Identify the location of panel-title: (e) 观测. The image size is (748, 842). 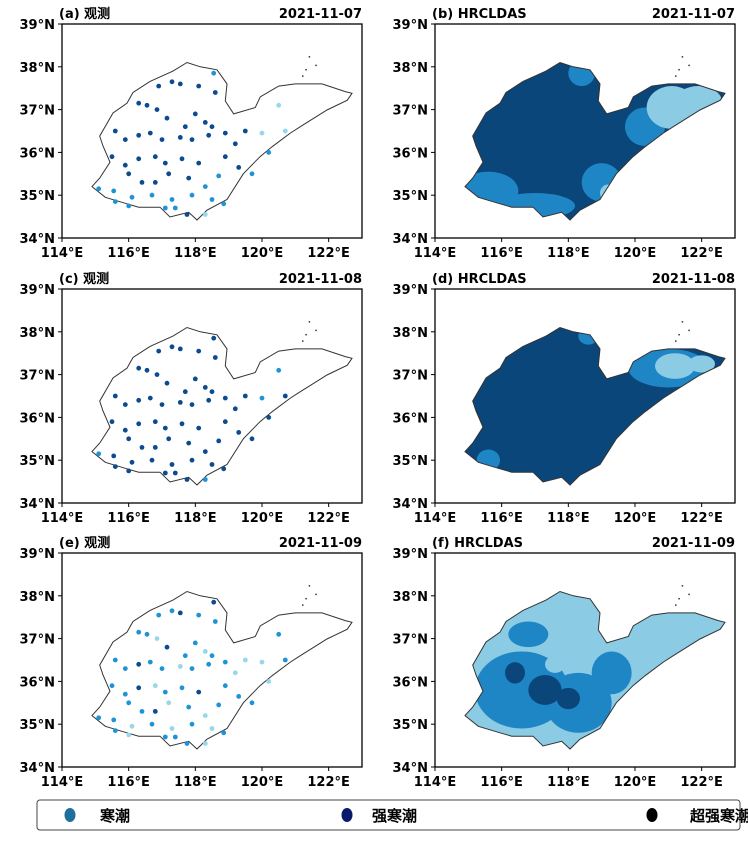
(84, 543).